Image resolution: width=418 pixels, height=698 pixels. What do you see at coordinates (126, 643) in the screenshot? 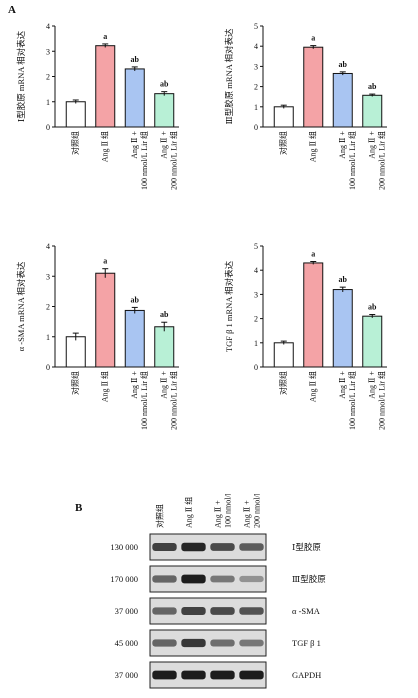
I see `molecular-weight-label: 45 000` at bounding box center [126, 643].